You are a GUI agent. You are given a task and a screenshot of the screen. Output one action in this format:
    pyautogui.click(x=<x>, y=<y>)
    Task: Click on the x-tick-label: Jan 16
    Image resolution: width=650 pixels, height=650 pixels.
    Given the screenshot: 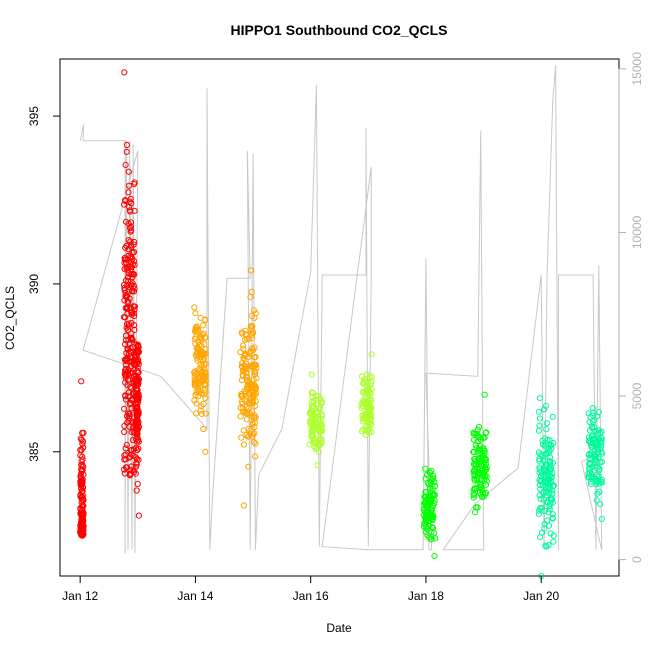 What is the action you would take?
    pyautogui.click(x=311, y=596)
    